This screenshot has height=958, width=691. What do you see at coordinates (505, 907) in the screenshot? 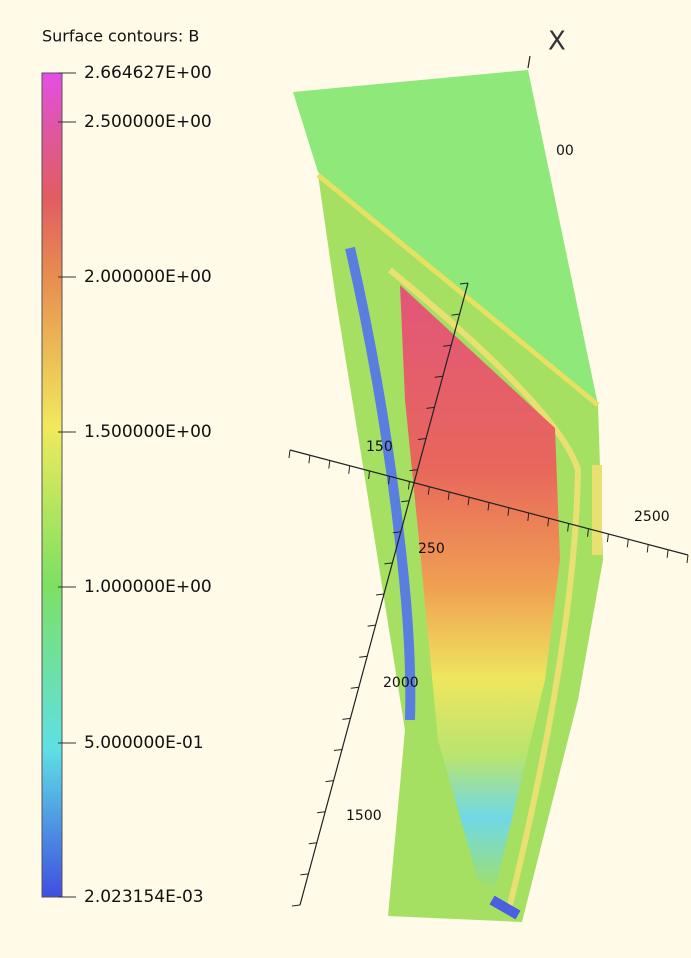
I see `blue-spot` at bounding box center [505, 907].